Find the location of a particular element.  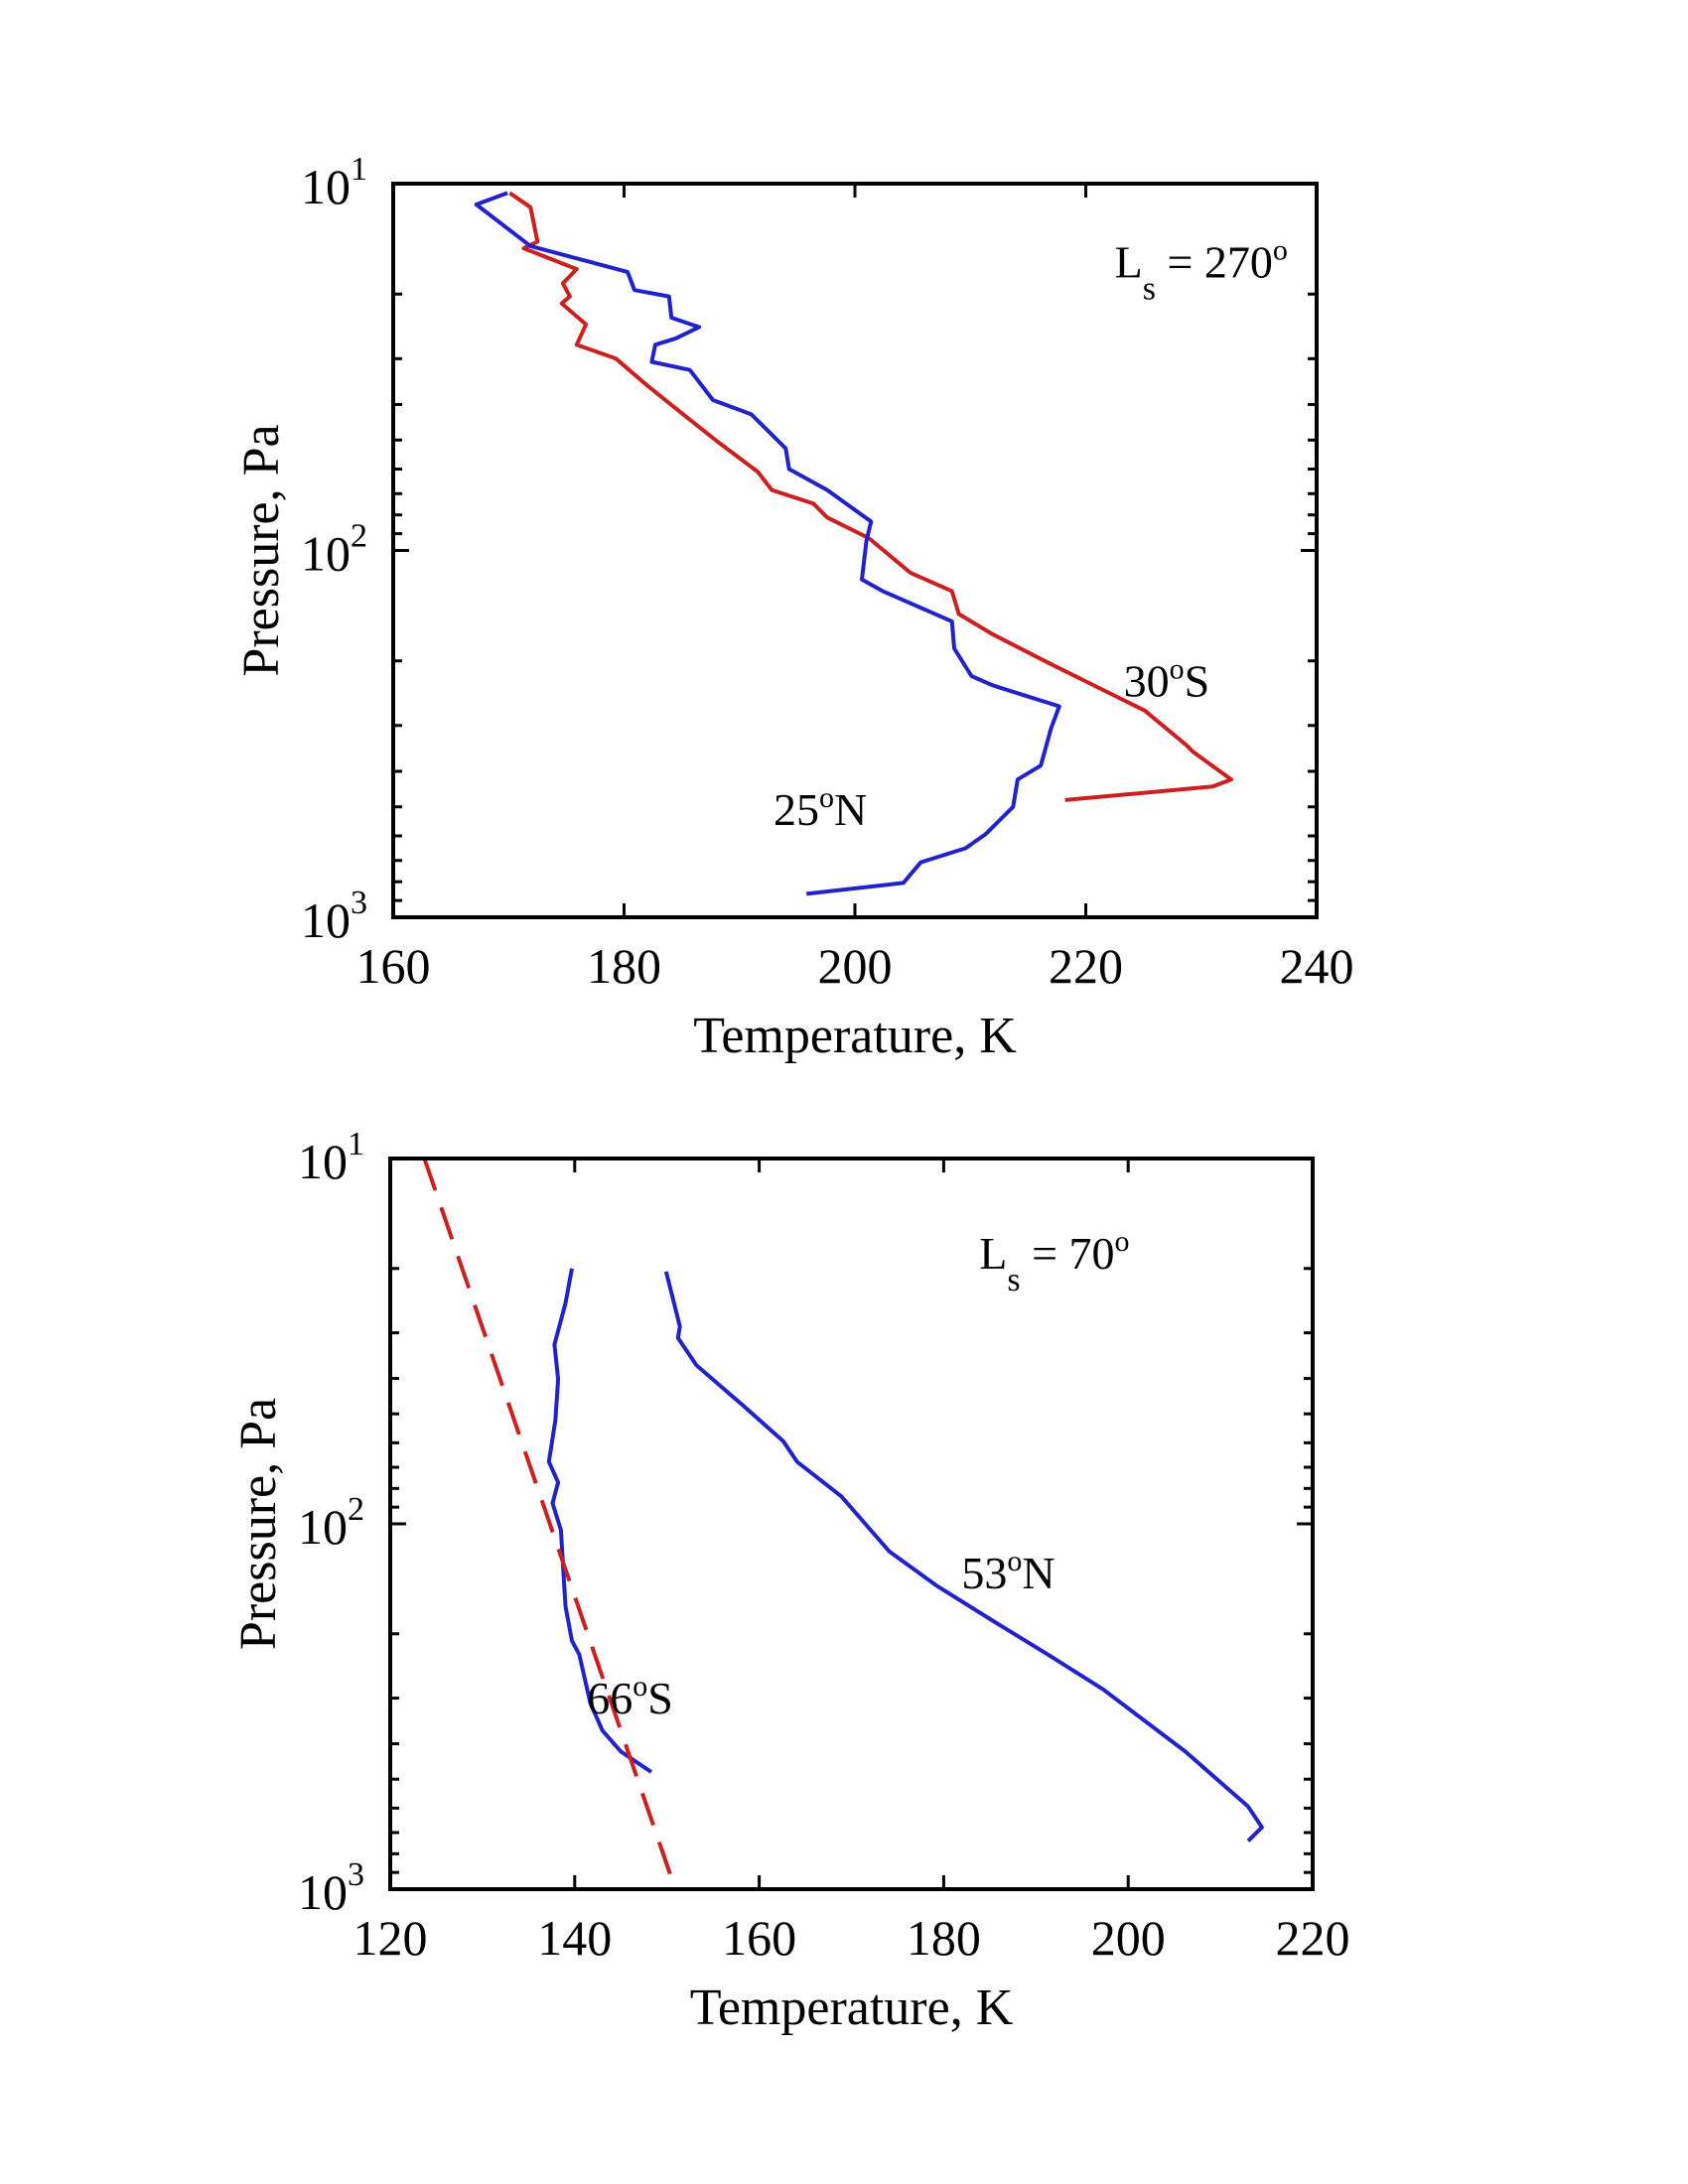

season-annotation: Ls = 70o is located at coordinates (1054, 1261).